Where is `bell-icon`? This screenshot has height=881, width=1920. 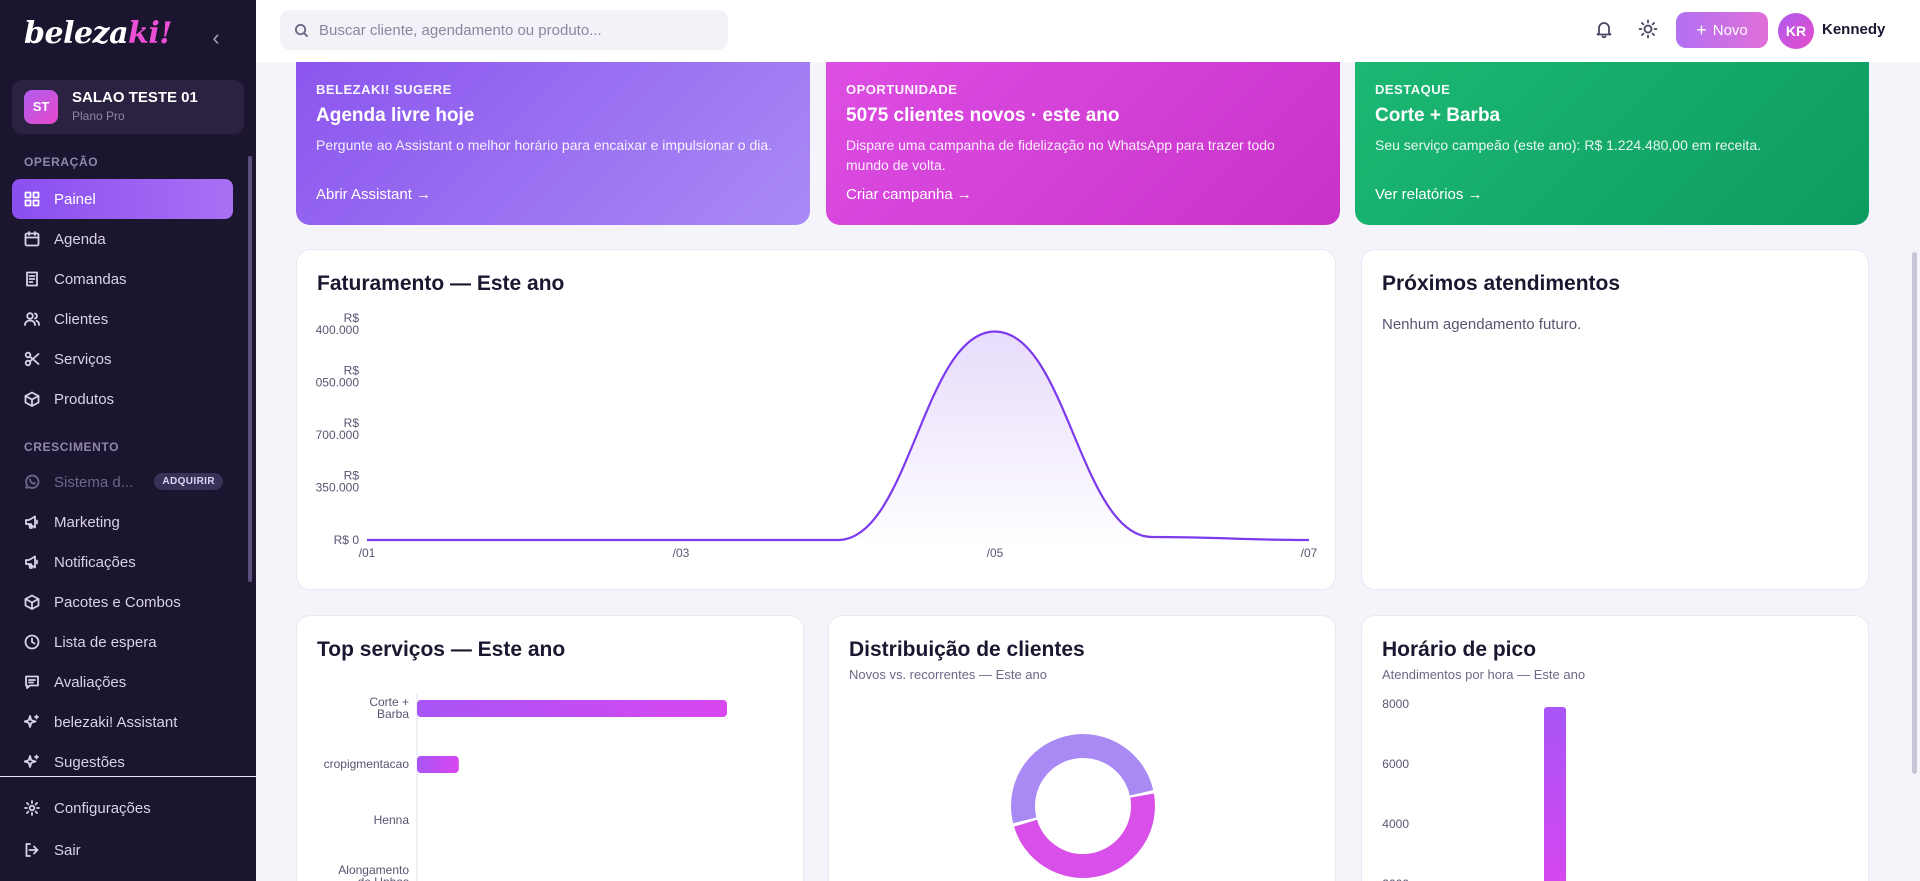
bell-icon is located at coordinates (1604, 29).